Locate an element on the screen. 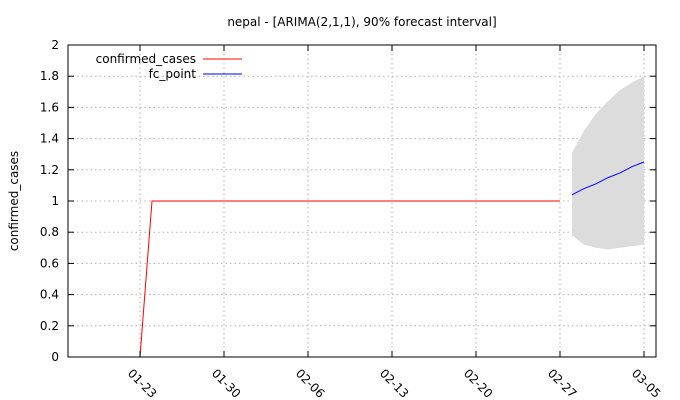 Image resolution: width=680 pixels, height=400 pixels. y-tick-label: 1.4 is located at coordinates (49, 139).